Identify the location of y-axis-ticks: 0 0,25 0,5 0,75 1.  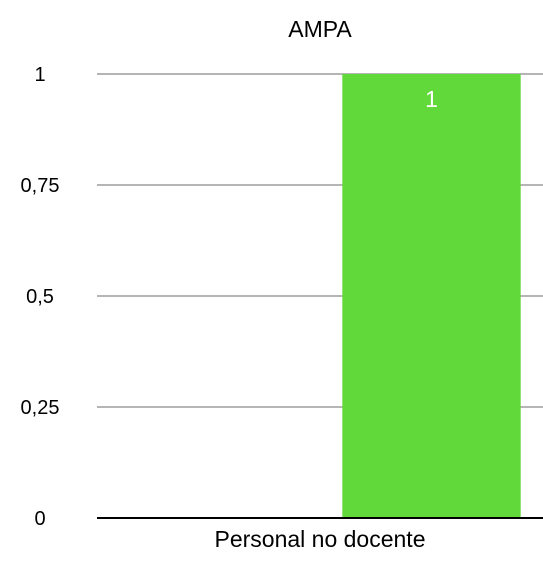
(40, 297).